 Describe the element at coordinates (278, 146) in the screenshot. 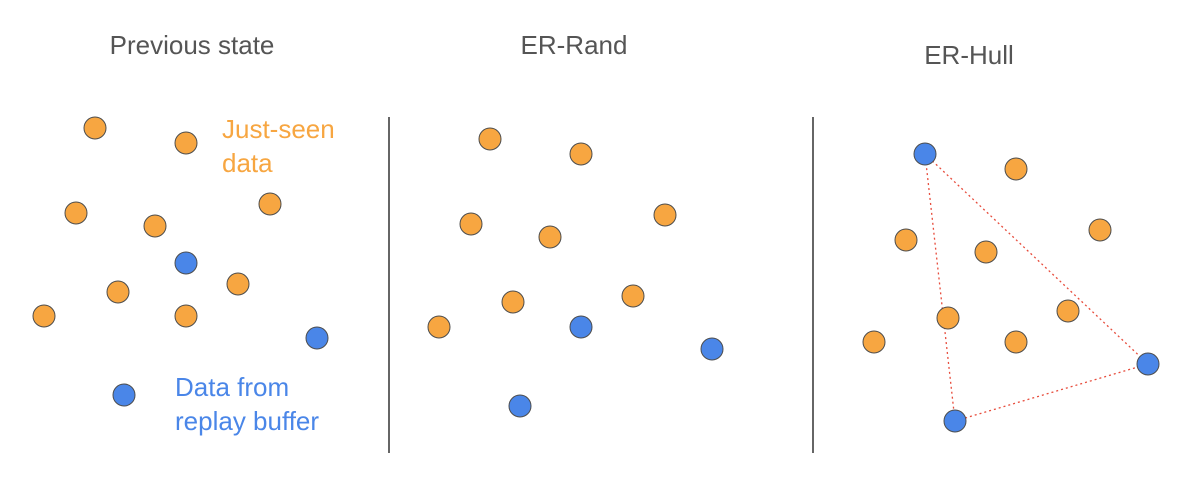

I see `legend-just-seen-label: Just-seen data` at that location.